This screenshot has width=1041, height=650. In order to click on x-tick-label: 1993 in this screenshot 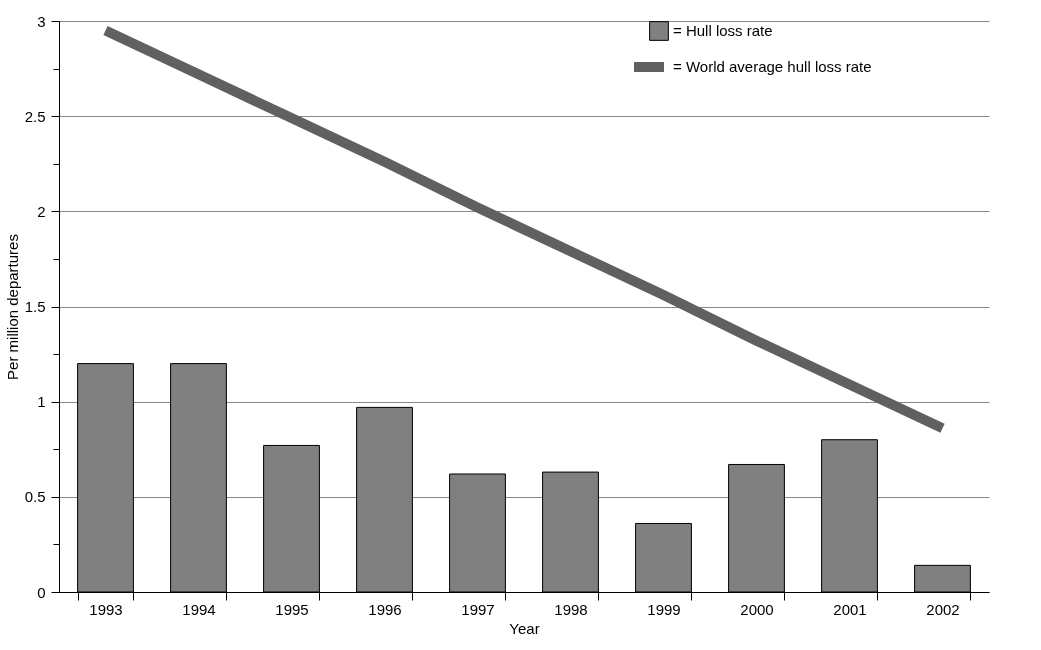, I will do `click(106, 609)`.